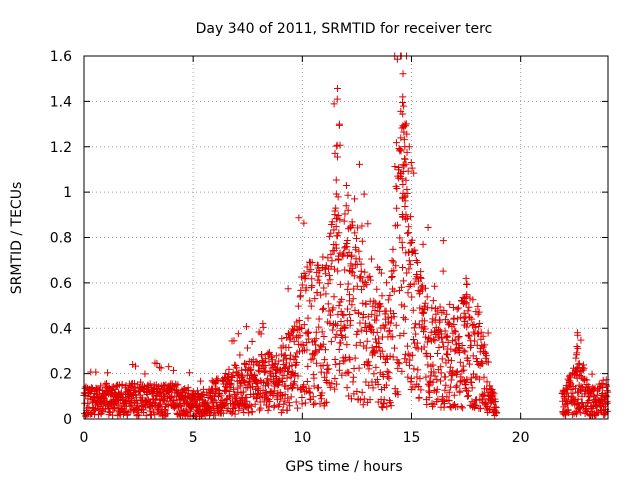 This screenshot has height=480, width=640. What do you see at coordinates (61, 102) in the screenshot?
I see `y-tick-label: 1.4` at bounding box center [61, 102].